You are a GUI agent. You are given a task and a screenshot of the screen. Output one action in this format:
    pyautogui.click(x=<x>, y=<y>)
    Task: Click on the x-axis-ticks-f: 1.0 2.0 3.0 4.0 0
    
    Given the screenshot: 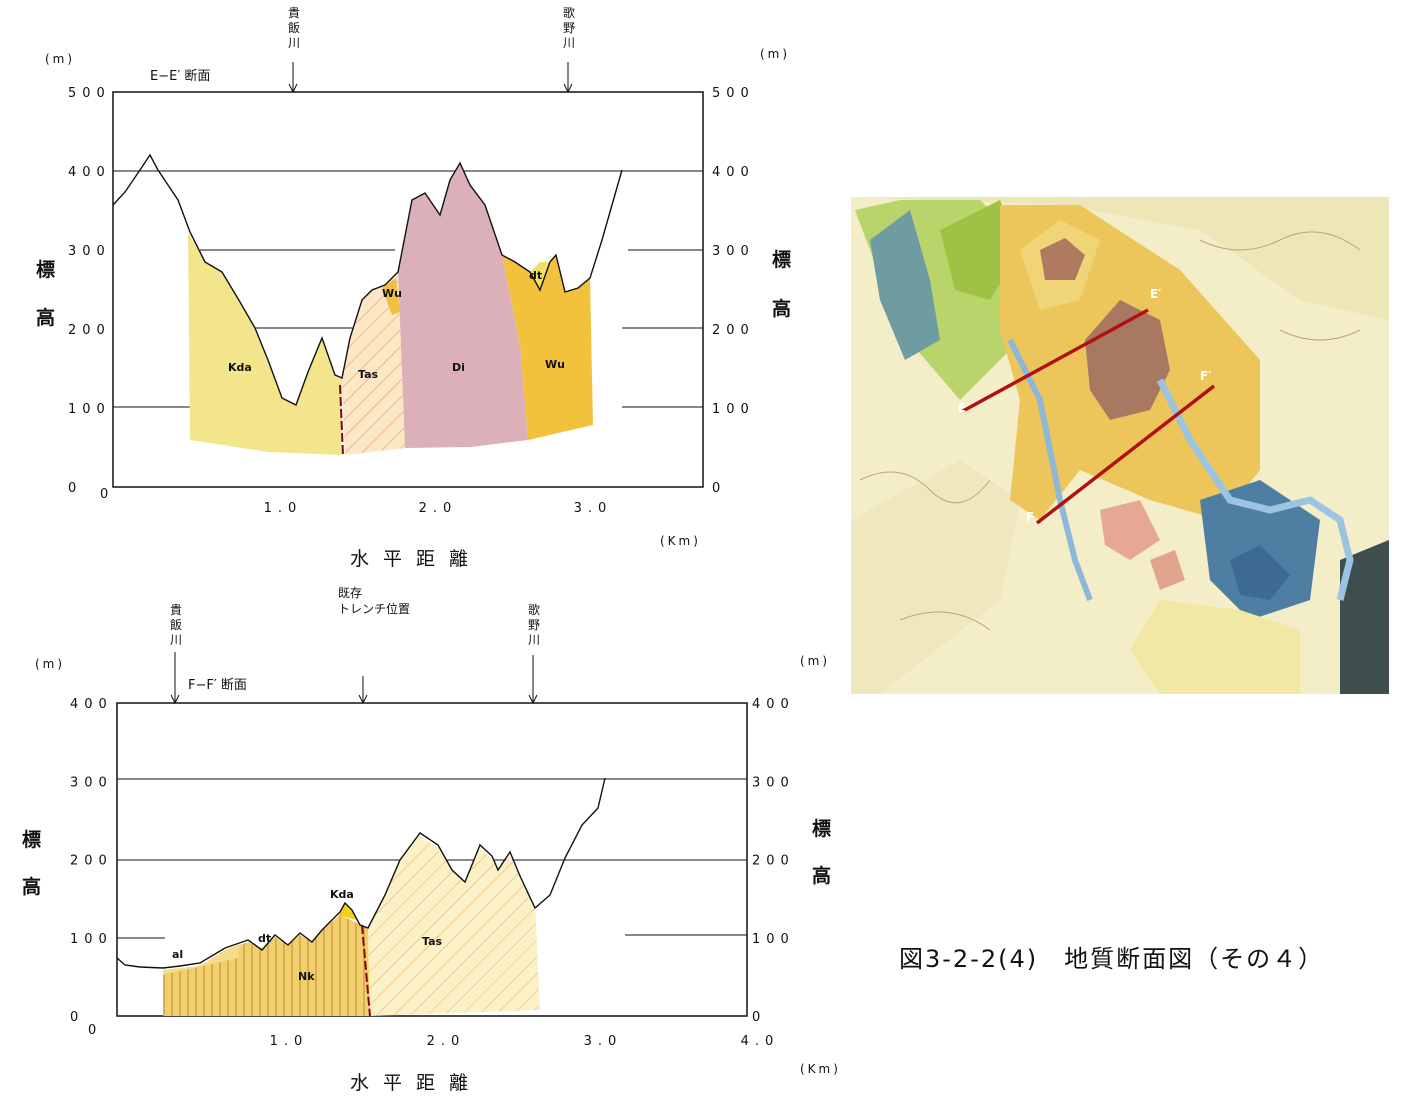 What is the action you would take?
    pyautogui.click(x=434, y=1036)
    